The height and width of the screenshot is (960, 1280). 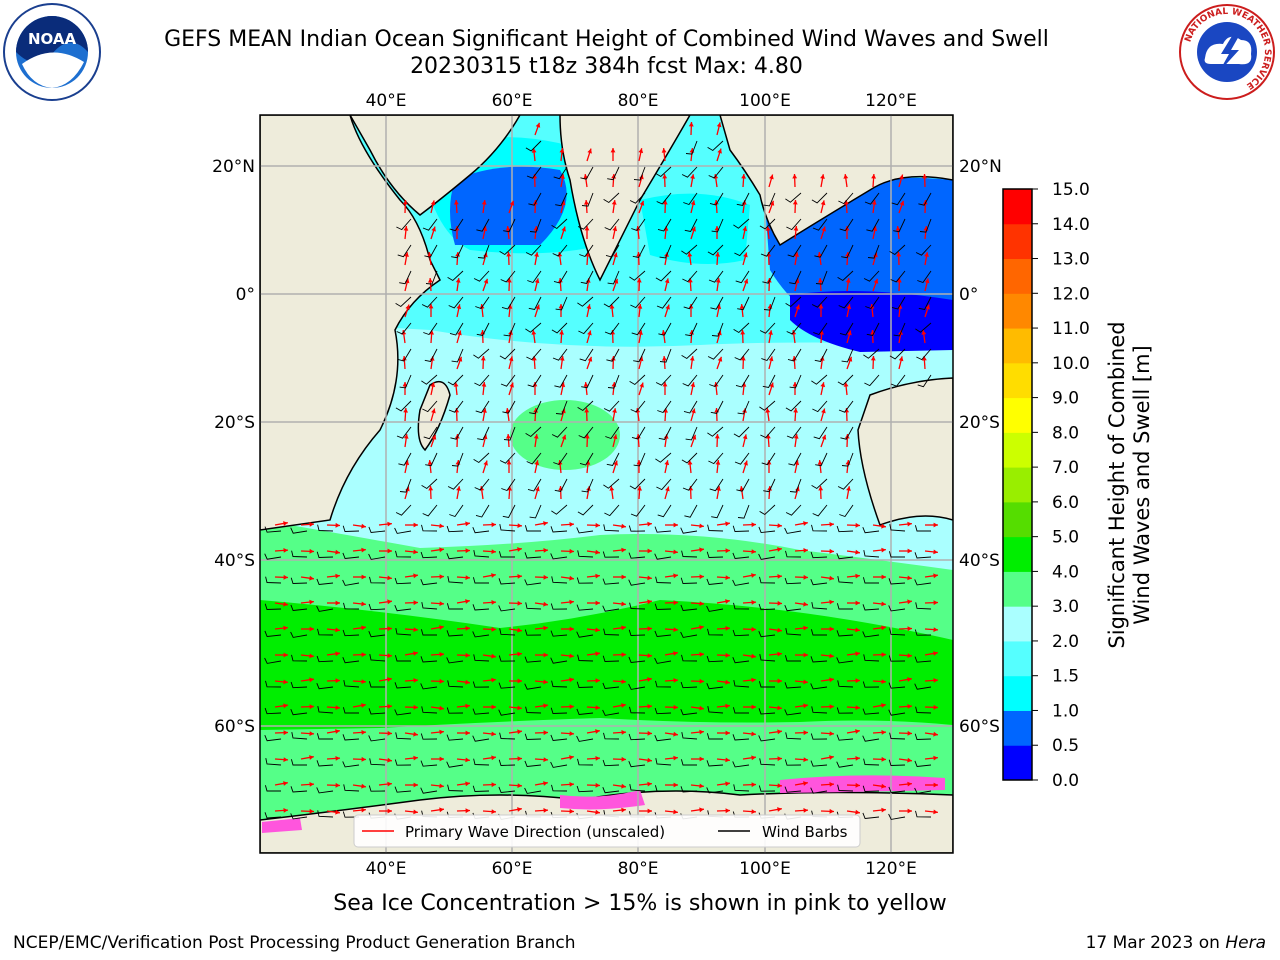 I want to click on colorbar-tick-label: 5.0, so click(x=1065, y=538).